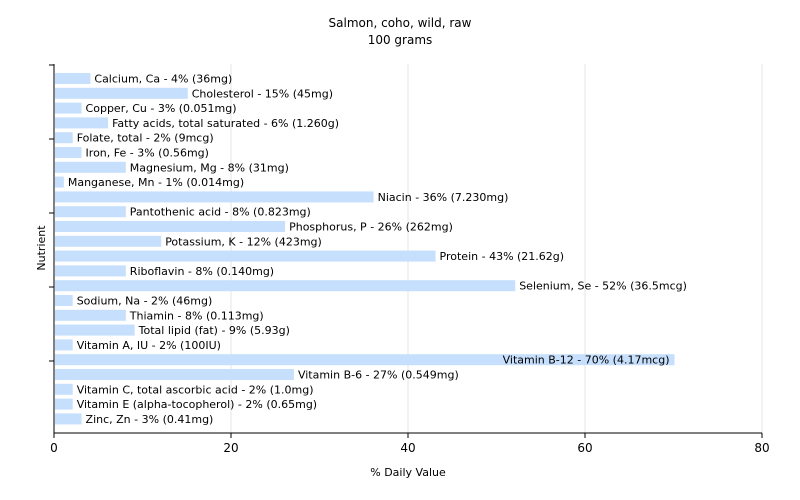 This screenshot has width=800, height=500. Describe the element at coordinates (41, 248) in the screenshot. I see `y-axis-title: Nutrient` at that location.